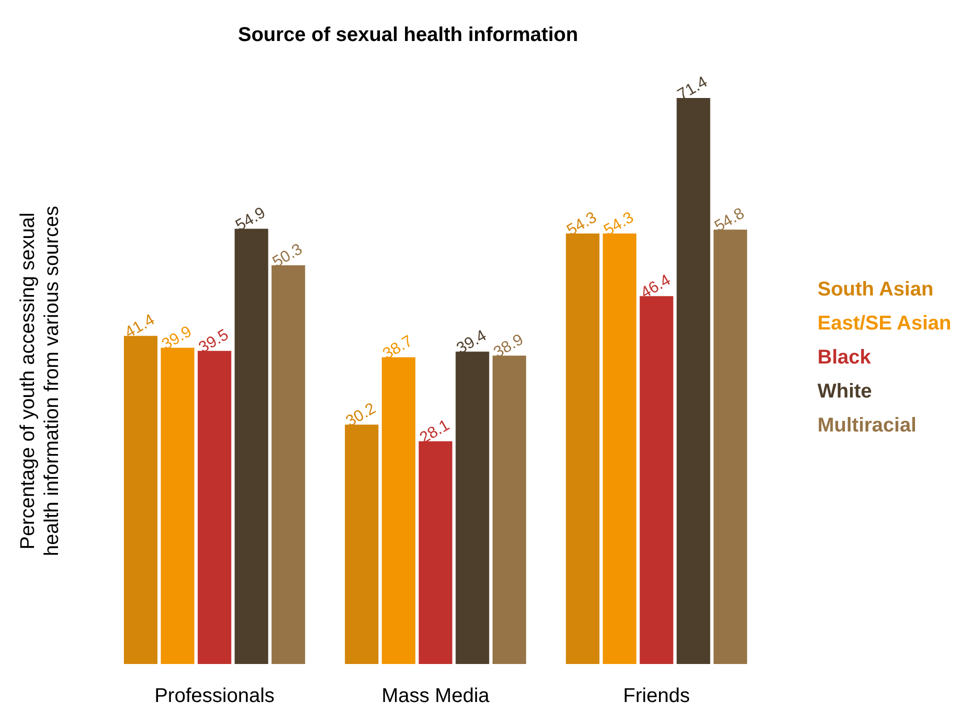  What do you see at coordinates (288, 256) in the screenshot?
I see `data-label: 50.3` at bounding box center [288, 256].